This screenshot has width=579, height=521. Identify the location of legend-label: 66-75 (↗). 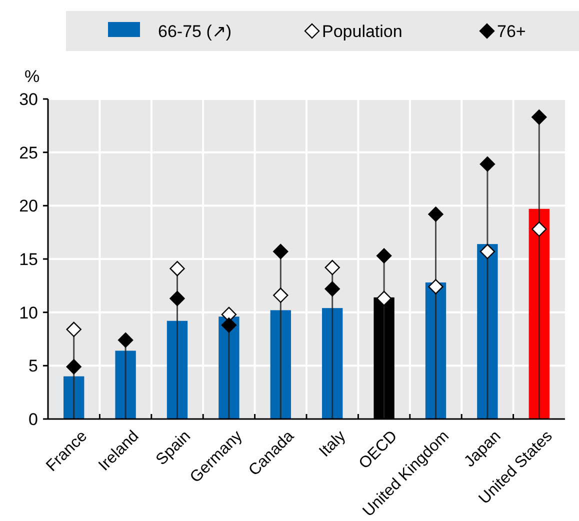
(195, 31).